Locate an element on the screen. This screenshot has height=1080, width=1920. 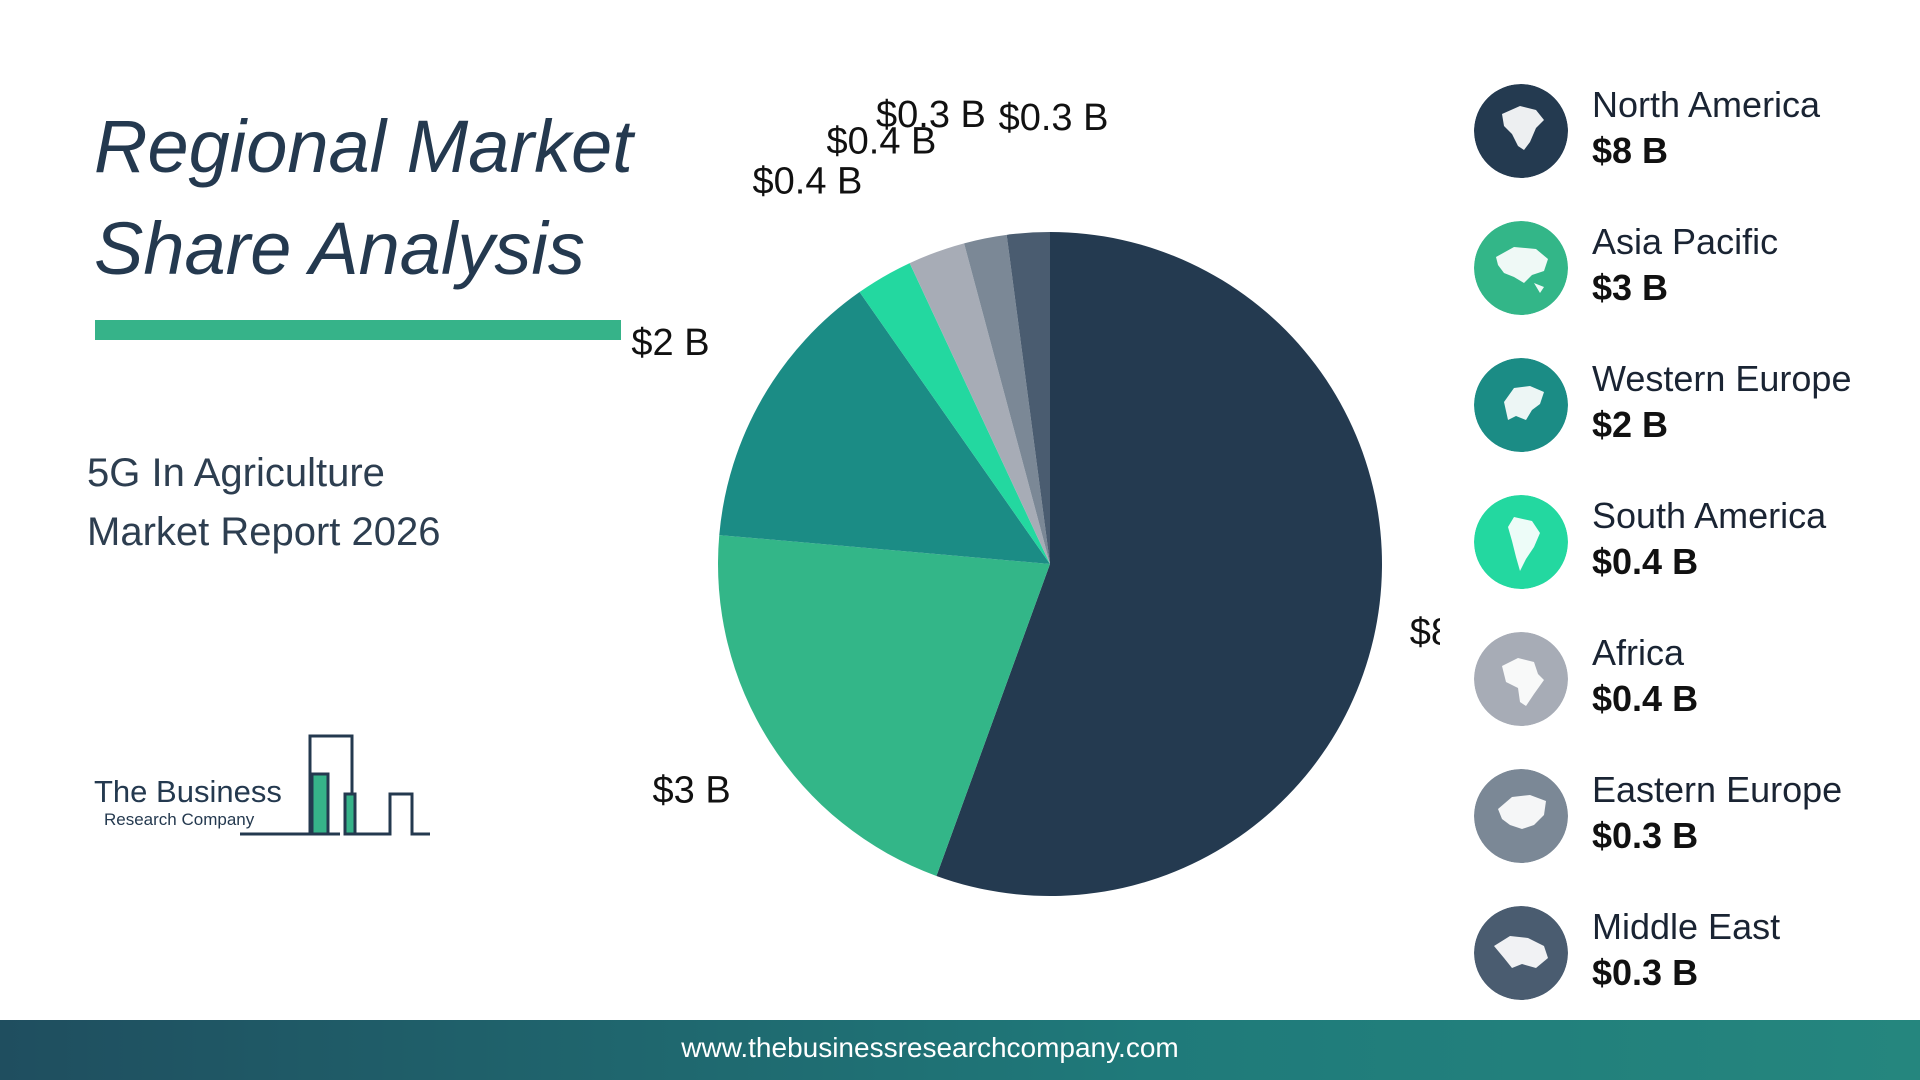
pie-label-western-europe: $2 B is located at coordinates (670, 343).